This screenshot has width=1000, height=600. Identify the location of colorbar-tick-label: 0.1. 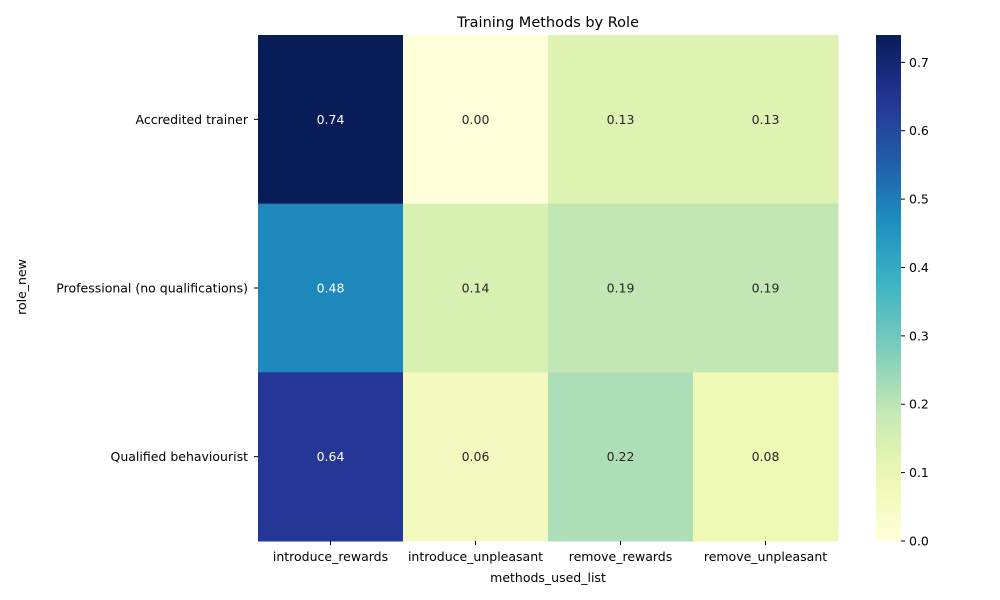
(919, 472).